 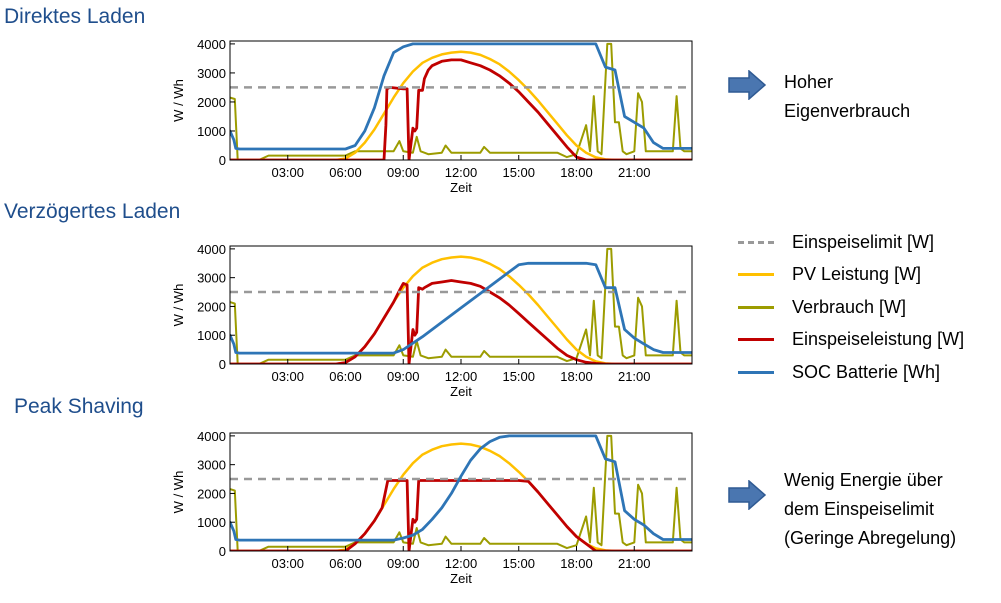 I want to click on note-line: Hoher, so click(x=809, y=82).